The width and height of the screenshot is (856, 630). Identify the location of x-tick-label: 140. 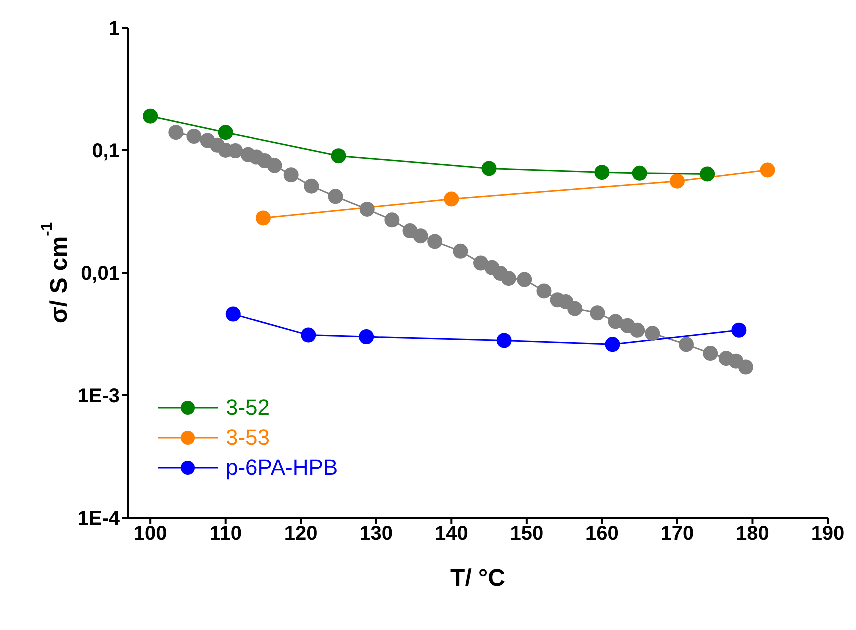
(451, 534).